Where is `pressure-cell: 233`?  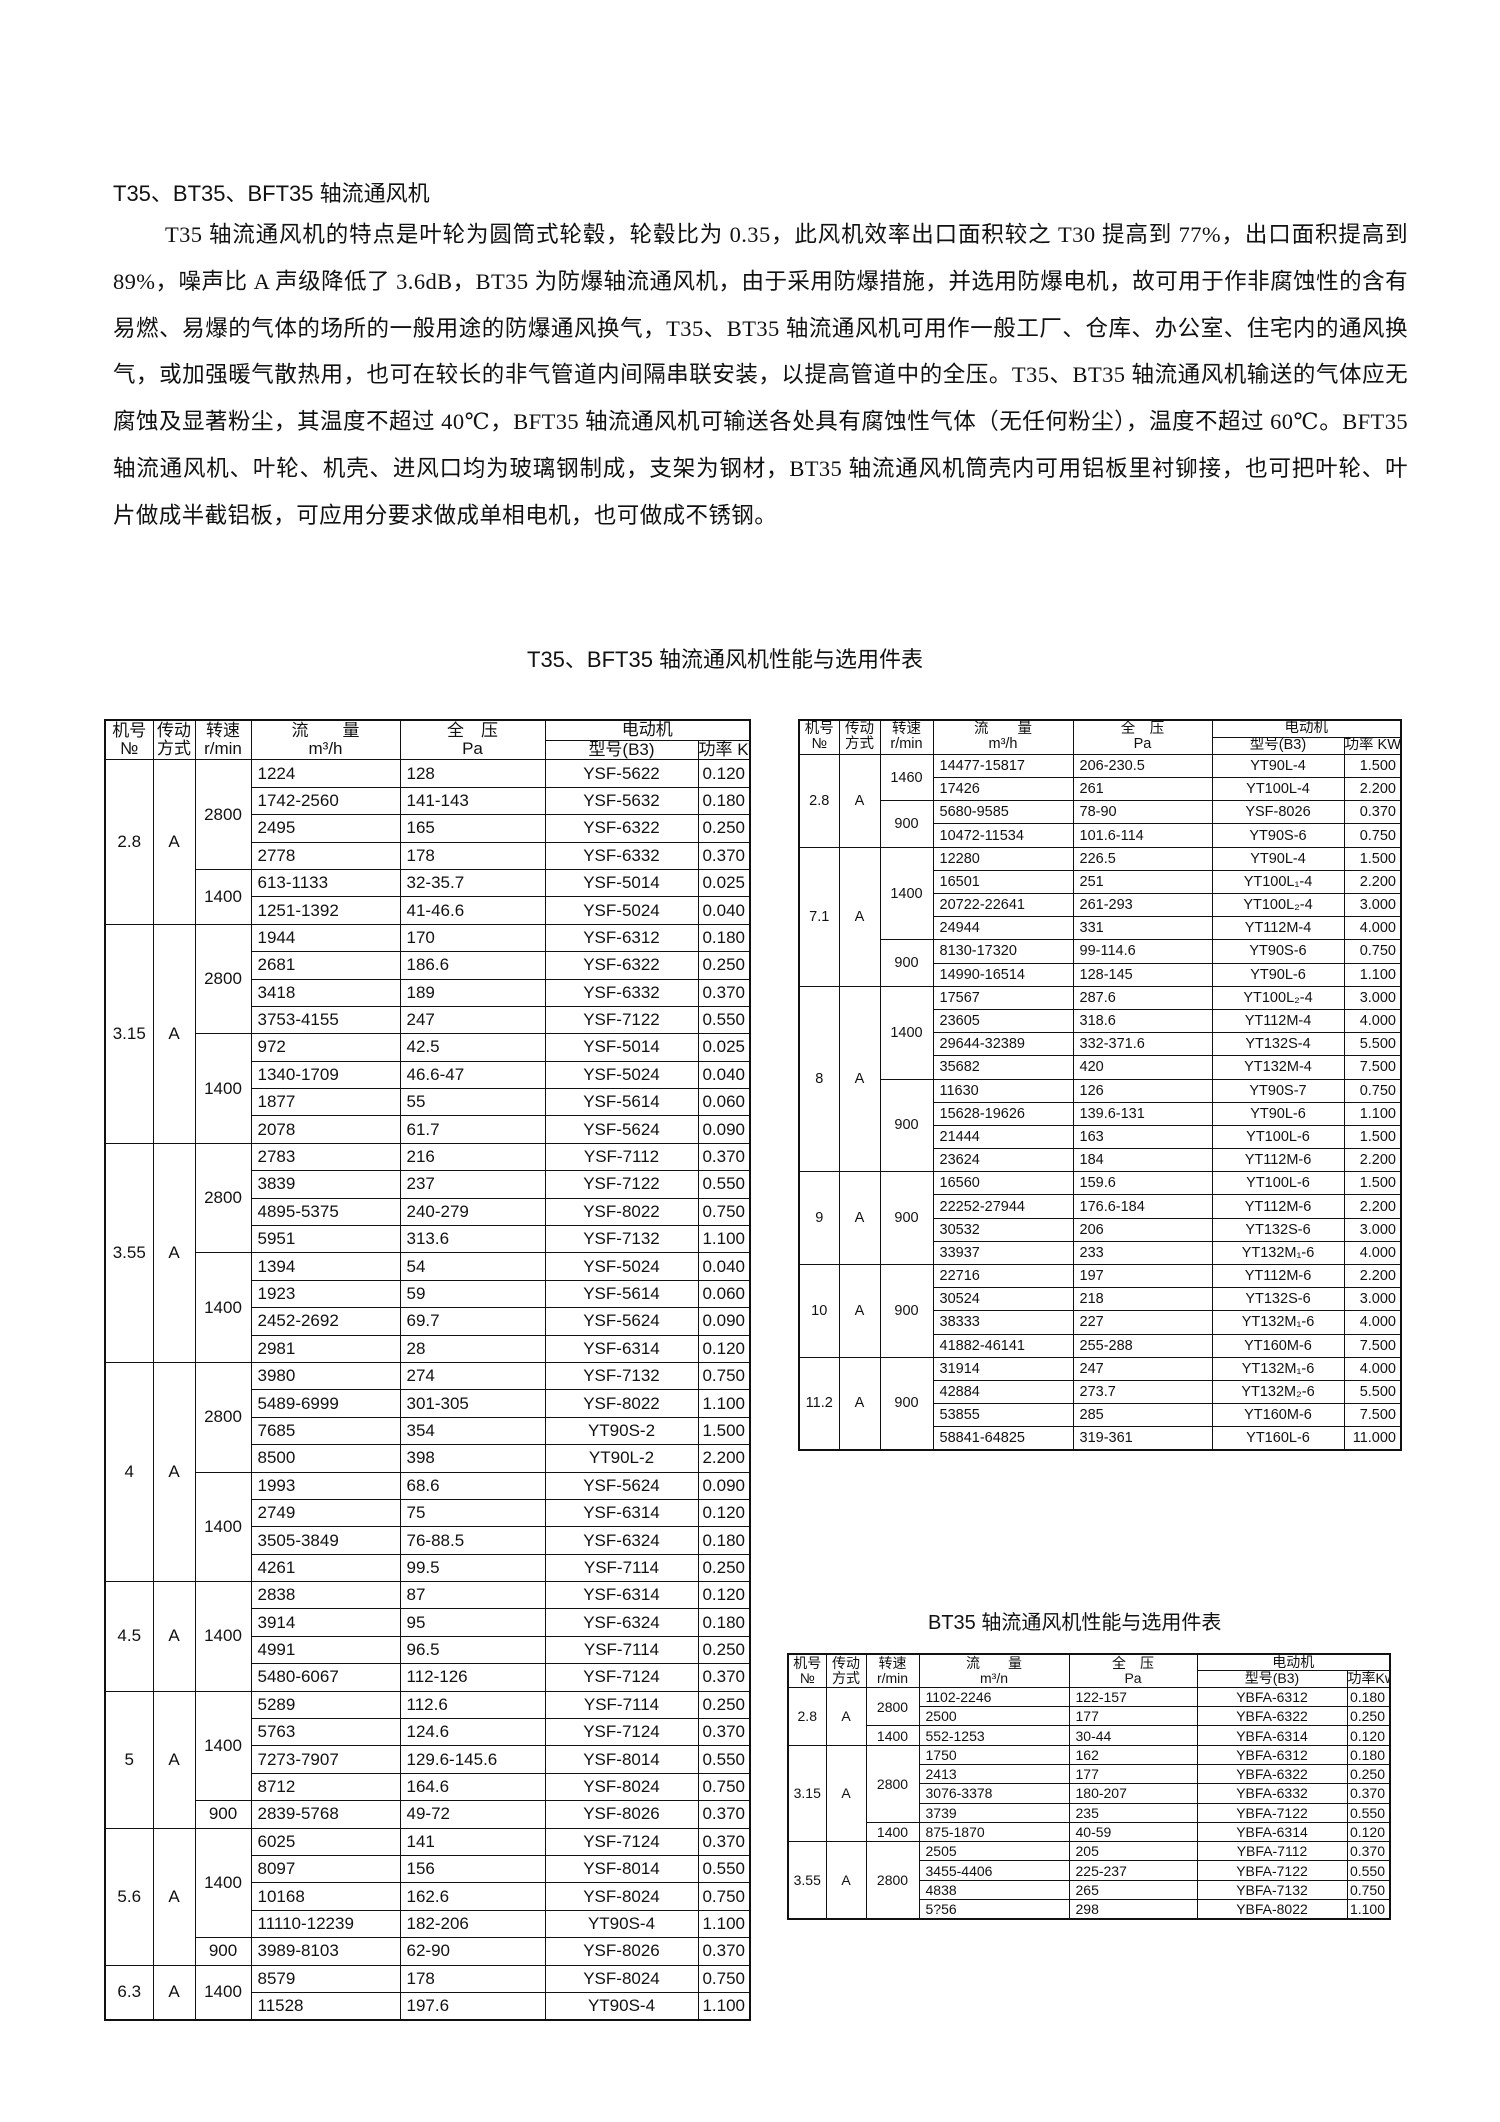
pressure-cell: 233 is located at coordinates (1142, 1253).